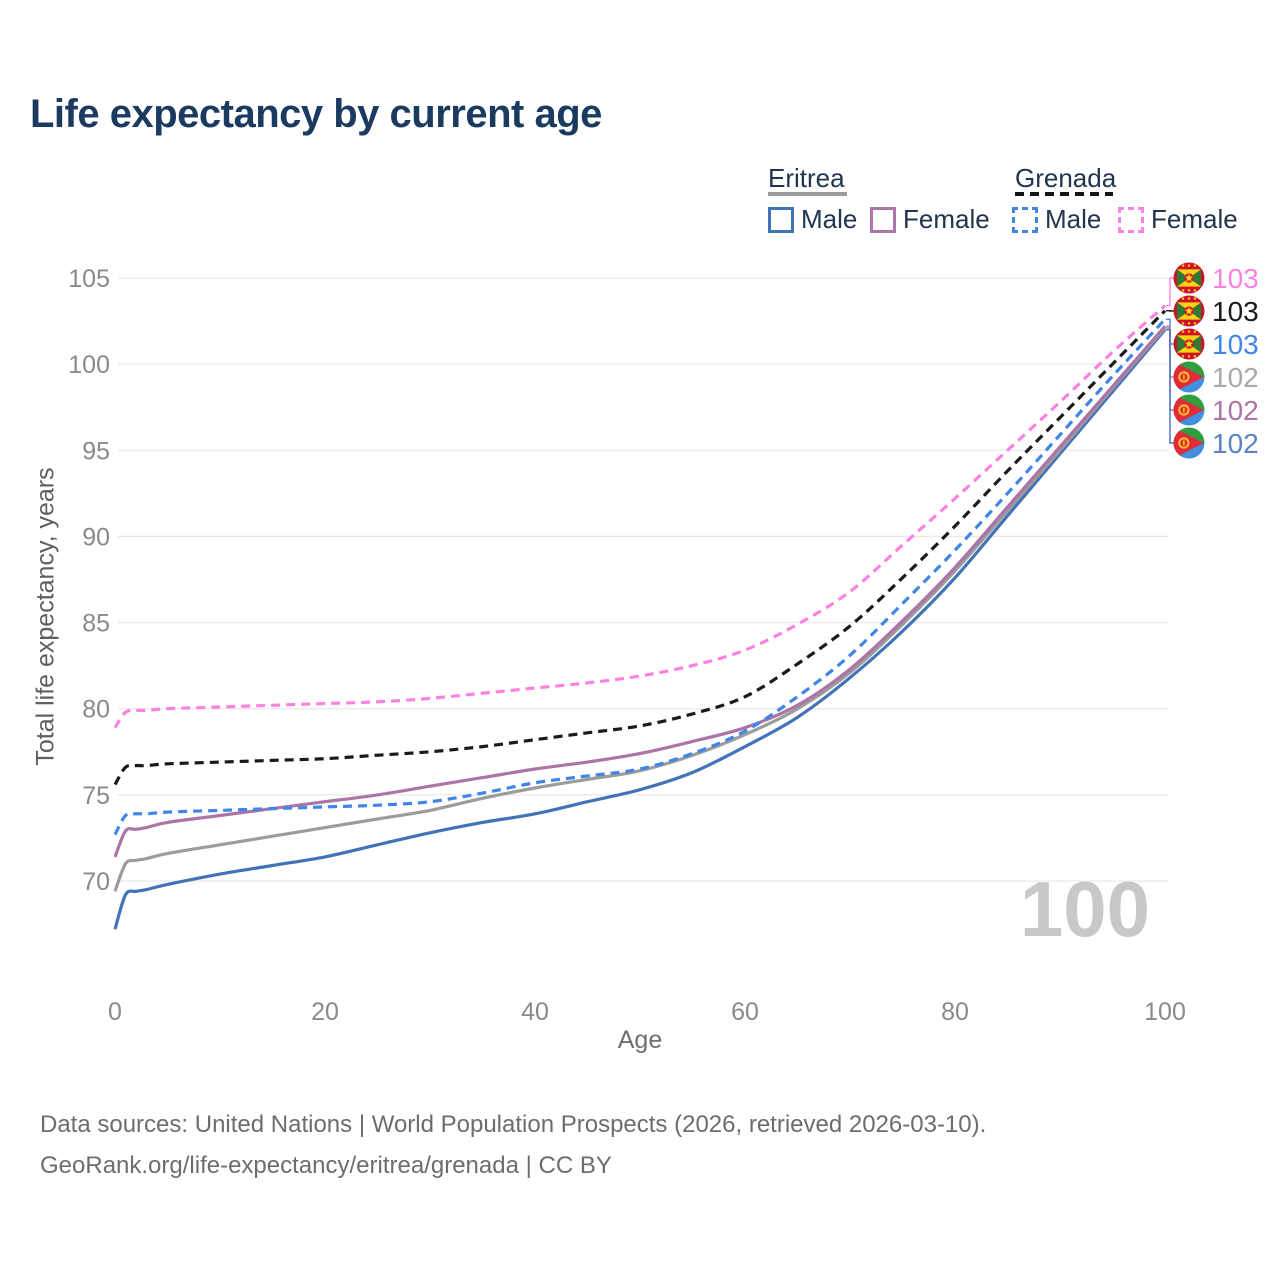  Describe the element at coordinates (96, 882) in the screenshot. I see `y-tick-label: 70` at that location.